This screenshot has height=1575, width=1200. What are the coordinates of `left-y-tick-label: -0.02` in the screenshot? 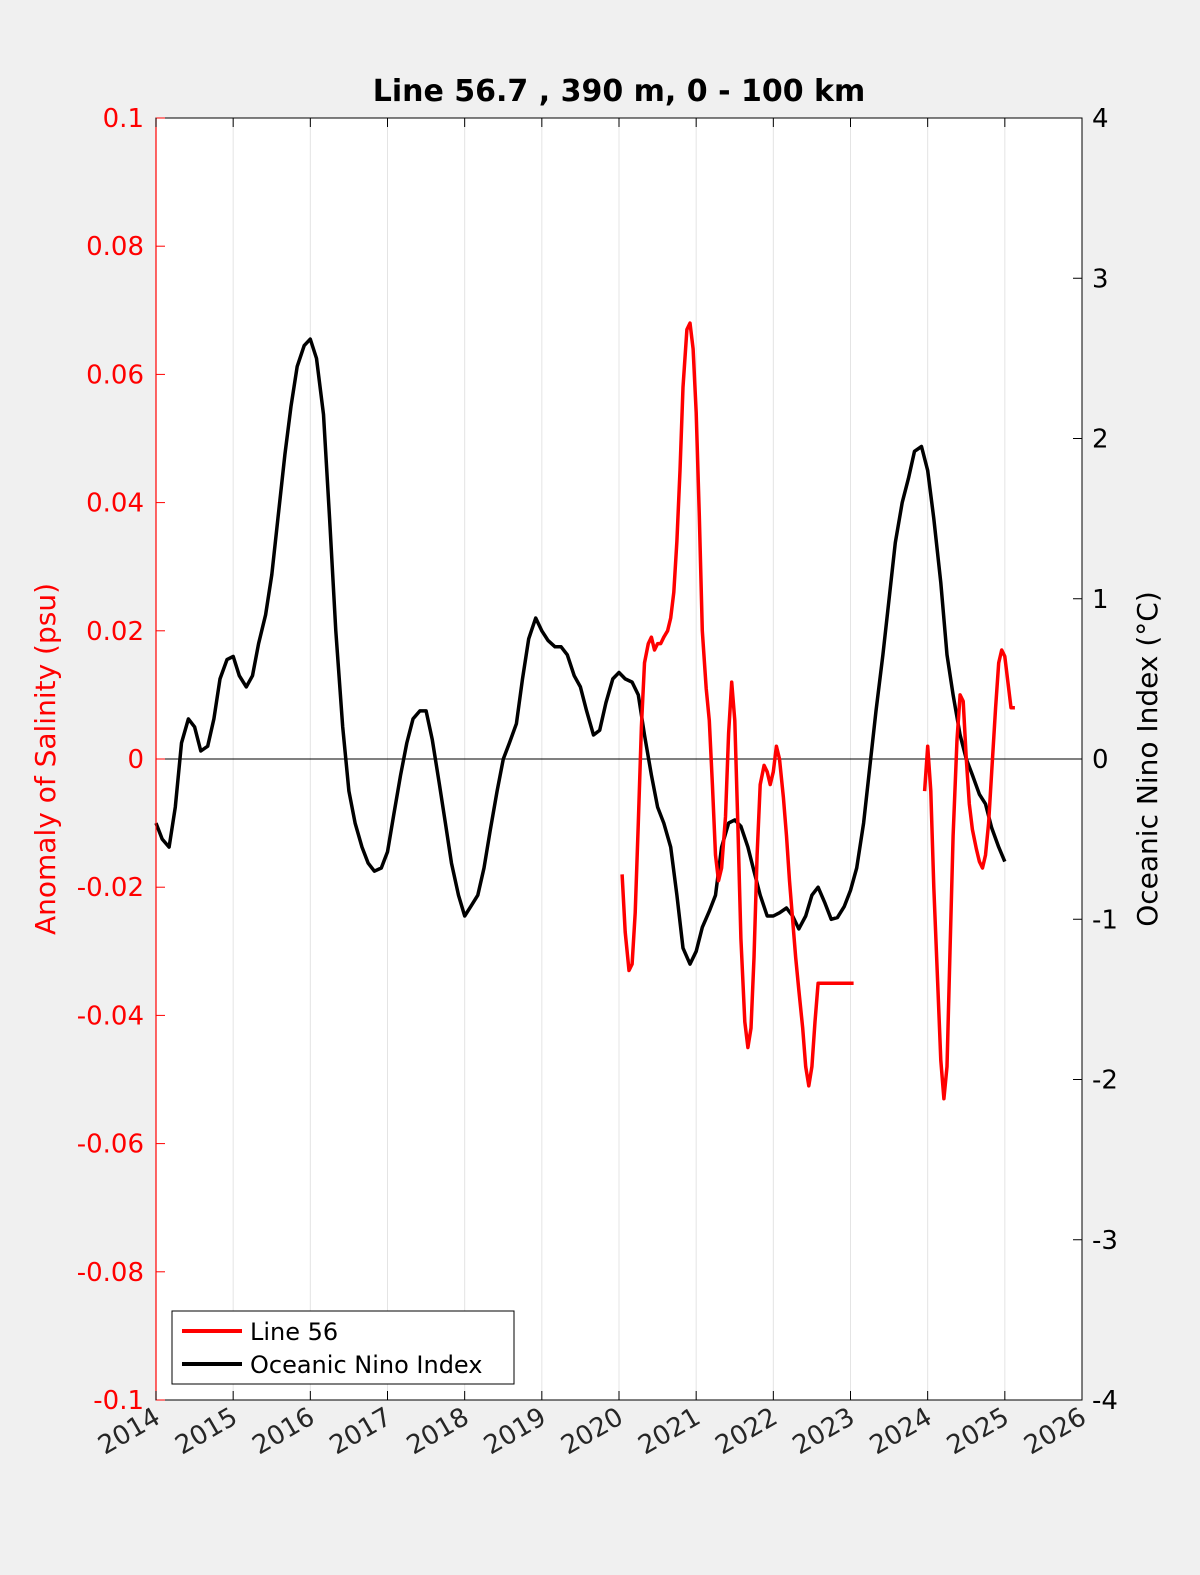 It's located at (110, 888).